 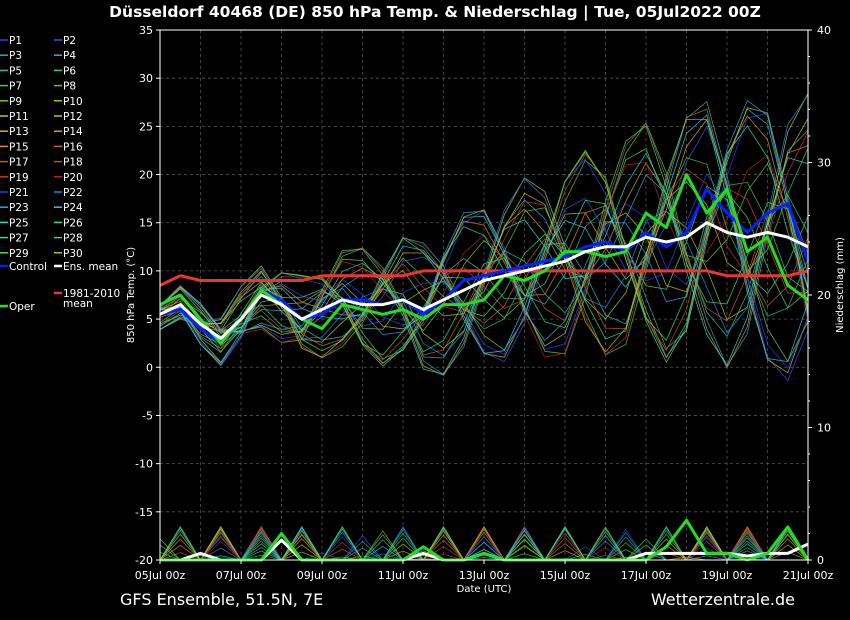 I want to click on y-right-tick-label: 40, so click(x=824, y=30).